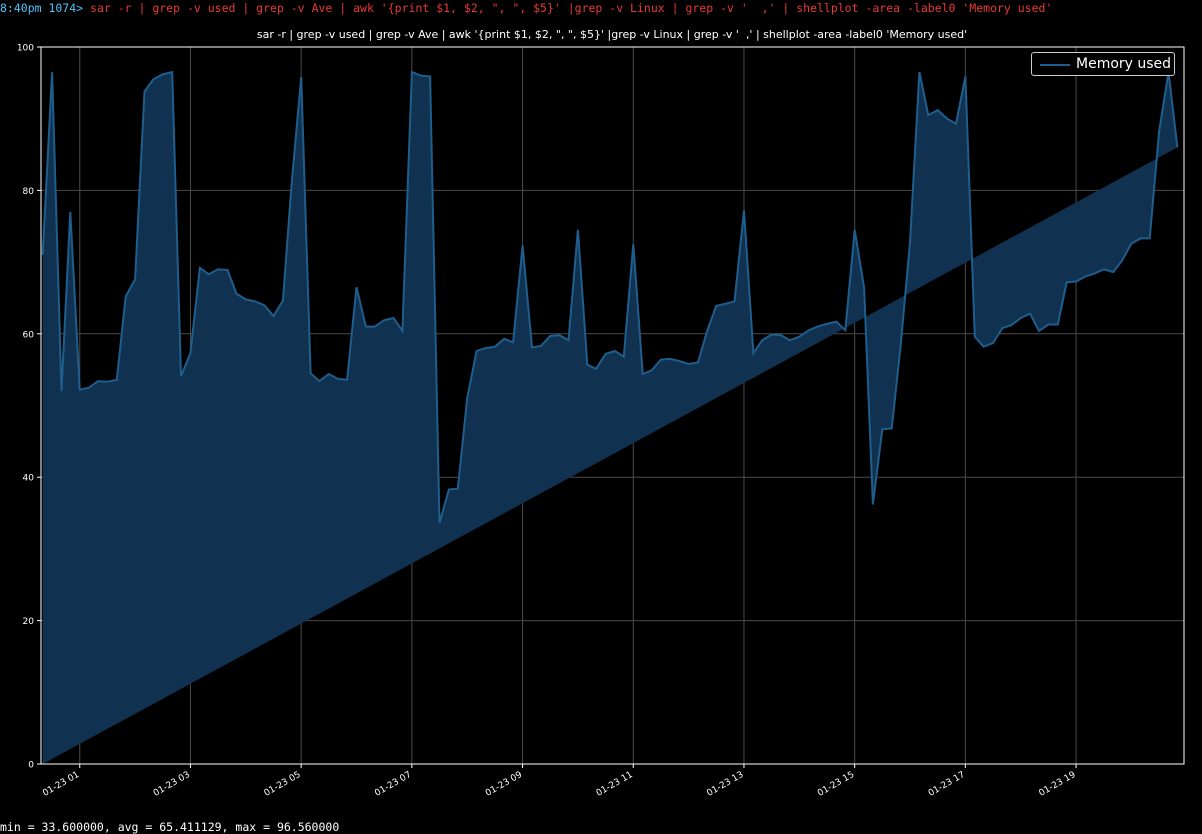 This screenshot has height=834, width=1202. I want to click on x-tick-label: 01-23 11, so click(615, 784).